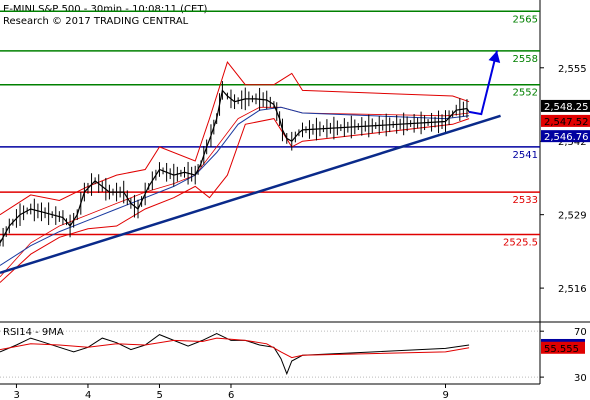 Image resolution: width=590 pixels, height=400 pixels. Describe the element at coordinates (525, 59) in the screenshot. I see `level-label-1: 2558` at that location.